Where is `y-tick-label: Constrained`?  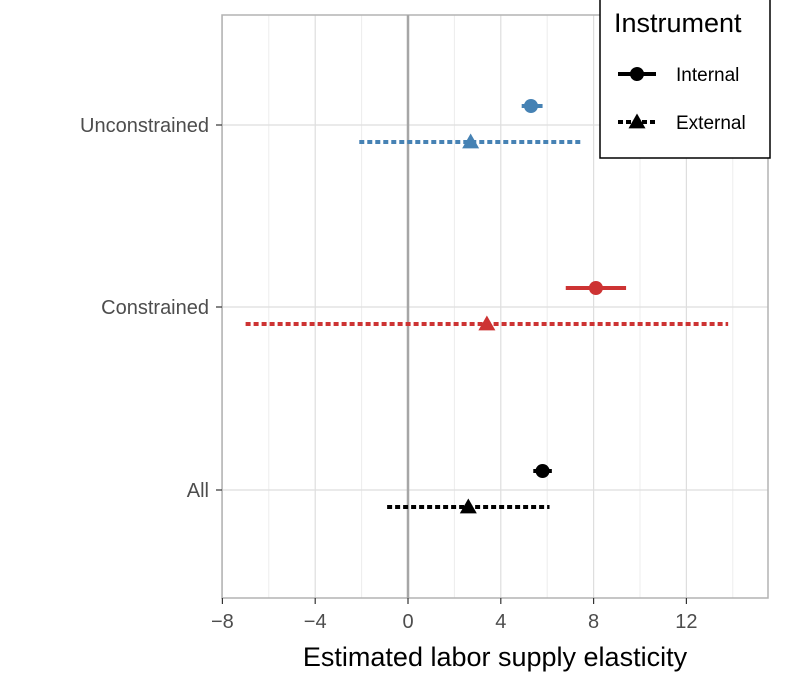 y-tick-label: Constrained is located at coordinates (155, 308).